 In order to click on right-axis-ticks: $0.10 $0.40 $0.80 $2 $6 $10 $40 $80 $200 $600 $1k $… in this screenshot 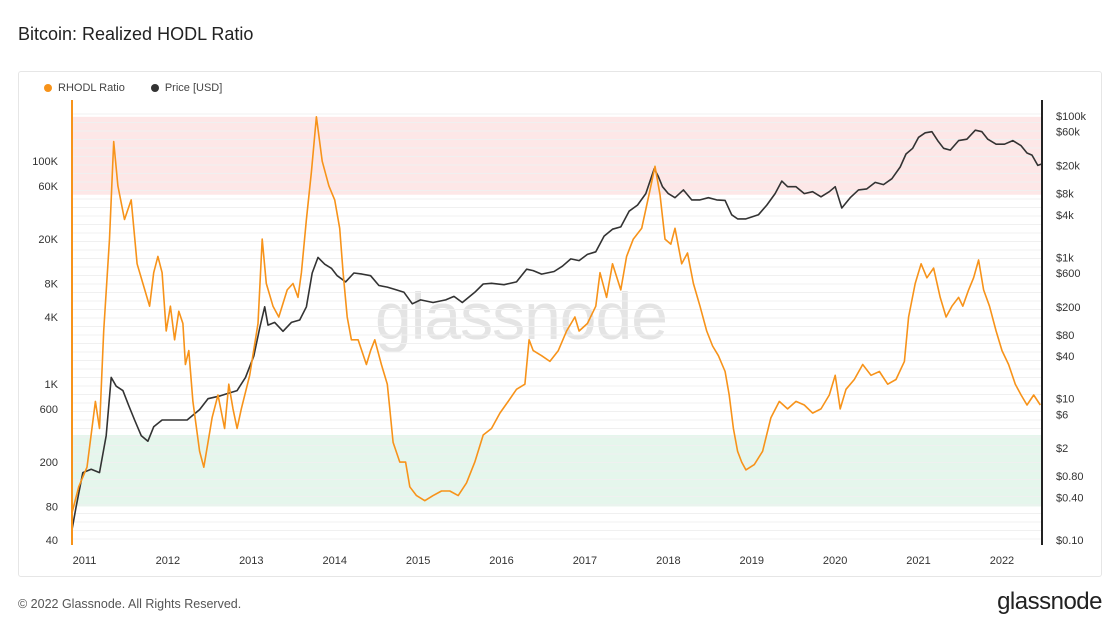, I will do `click(1071, 329)`.